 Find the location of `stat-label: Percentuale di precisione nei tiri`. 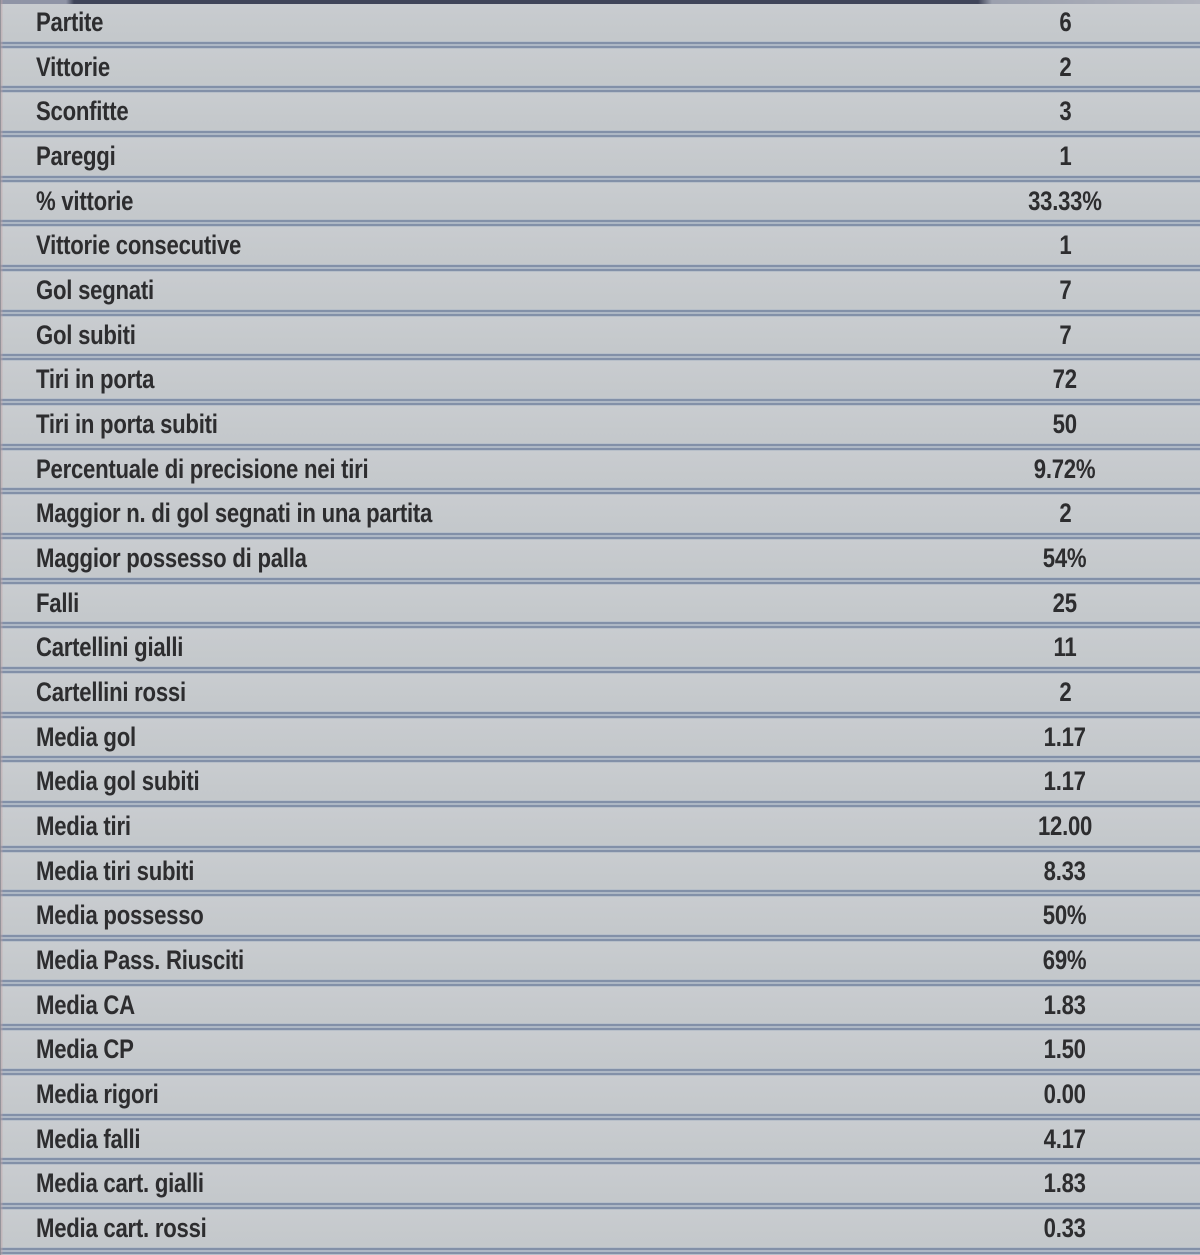

stat-label: Percentuale di precisione nei tiri is located at coordinates (202, 468).